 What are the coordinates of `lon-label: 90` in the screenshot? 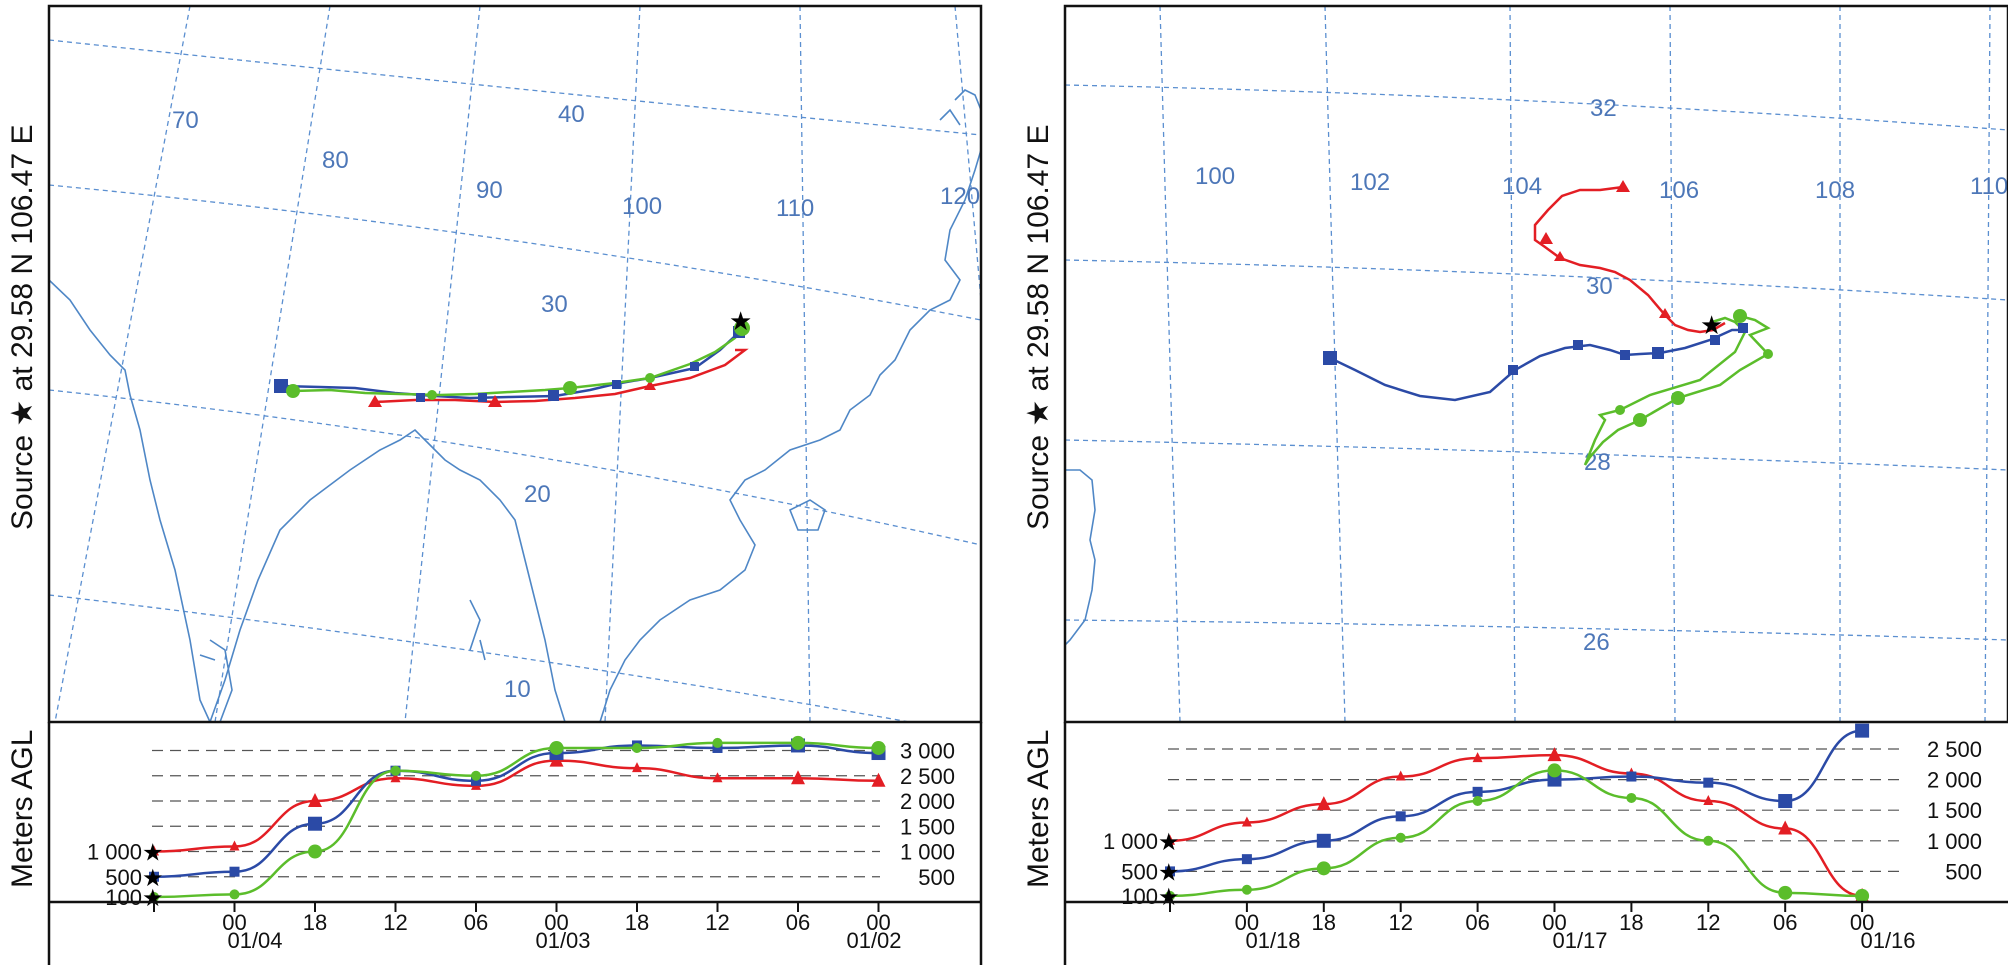 It's located at (489, 190).